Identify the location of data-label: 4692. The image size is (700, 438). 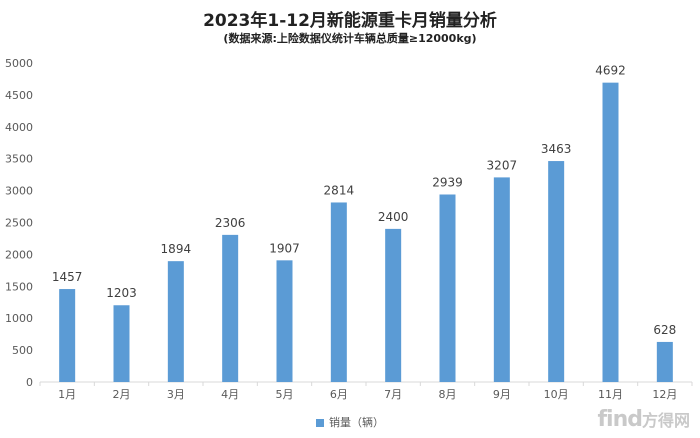
(610, 71).